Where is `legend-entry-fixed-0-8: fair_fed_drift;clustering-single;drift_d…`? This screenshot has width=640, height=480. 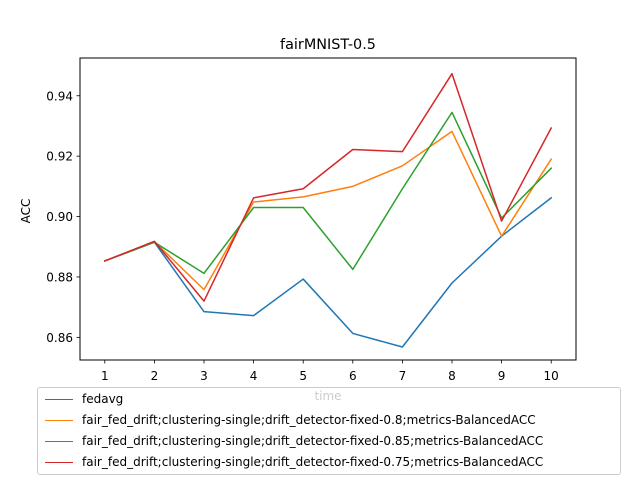
legend-entry-fixed-0-8: fair_fed_drift;clustering-single;drift_d… is located at coordinates (329, 421).